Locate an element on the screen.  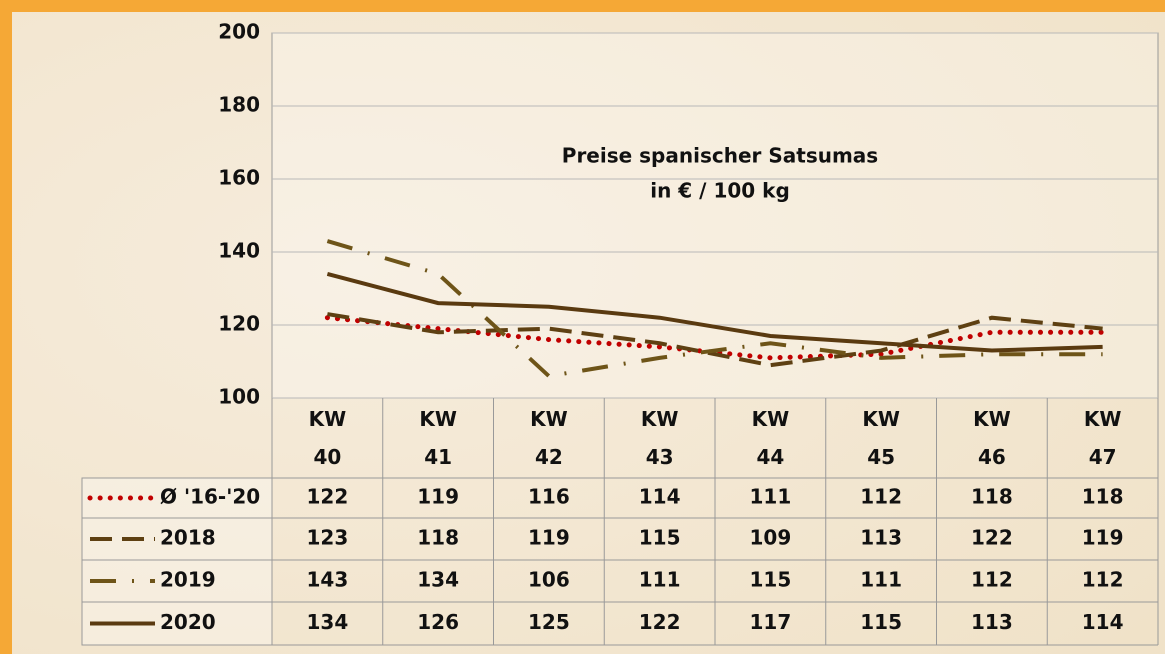
table-value: 116 is located at coordinates (549, 497).